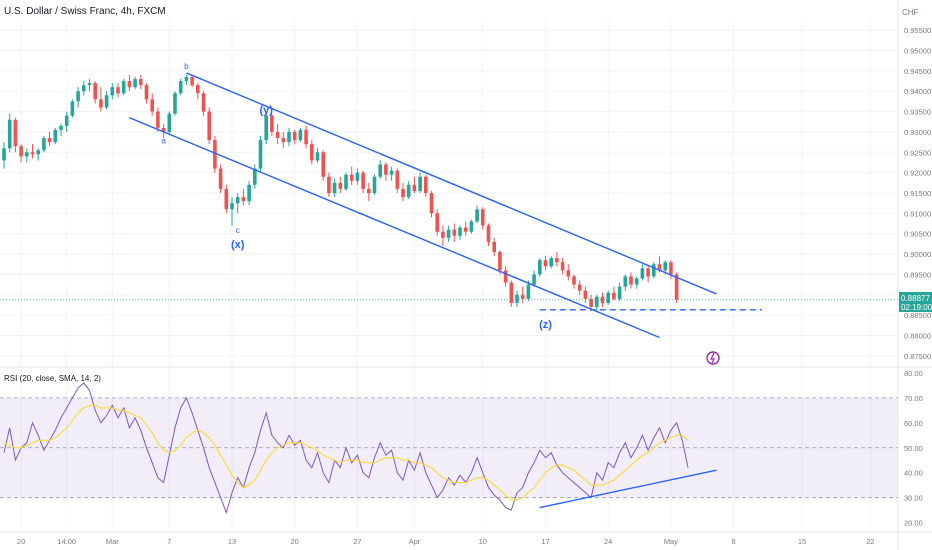  I want to click on time-axis-label: 22, so click(870, 541).